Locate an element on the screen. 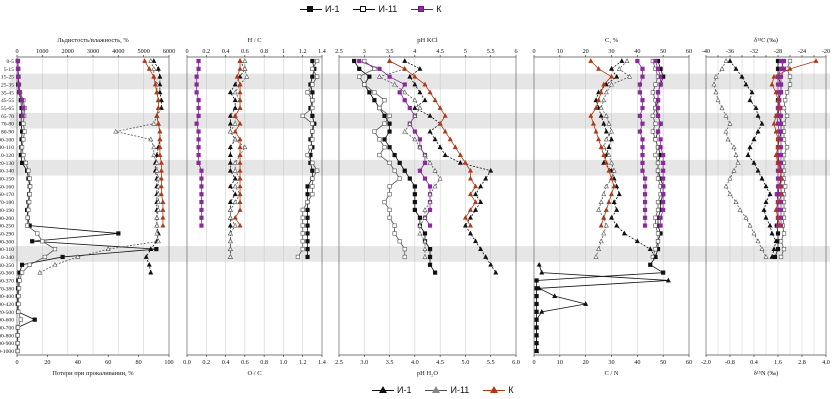 The height and width of the screenshot is (399, 840). depth-label: 420-500 is located at coordinates (7, 313).